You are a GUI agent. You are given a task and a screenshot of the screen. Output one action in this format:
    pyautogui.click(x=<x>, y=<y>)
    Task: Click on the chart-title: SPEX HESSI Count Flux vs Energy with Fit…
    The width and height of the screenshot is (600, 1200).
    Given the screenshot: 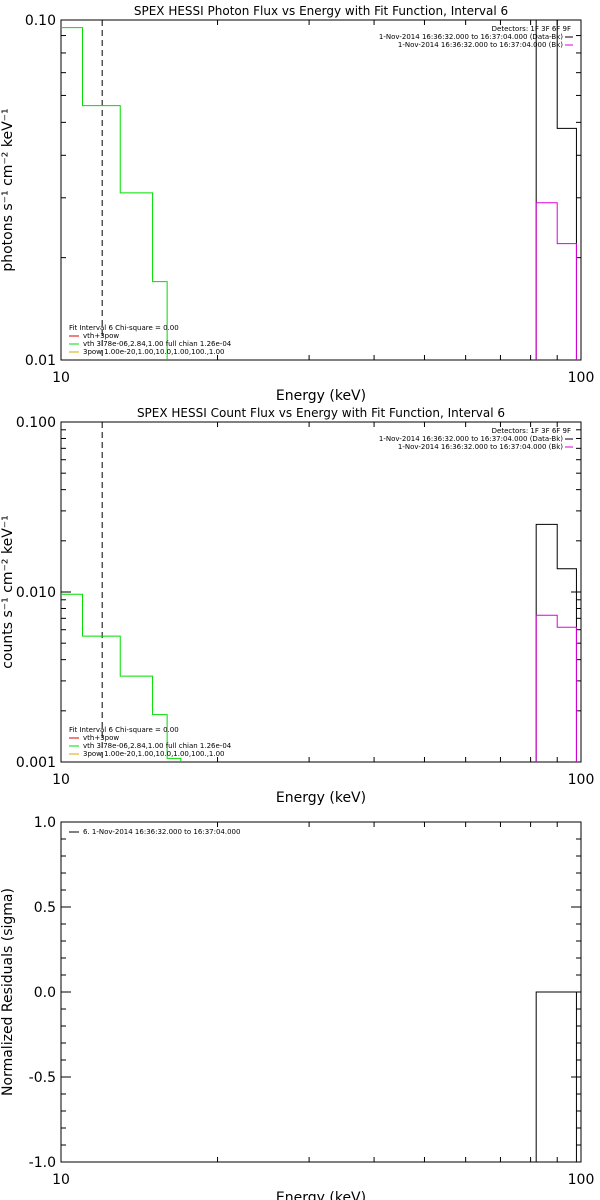 What is the action you would take?
    pyautogui.click(x=321, y=413)
    